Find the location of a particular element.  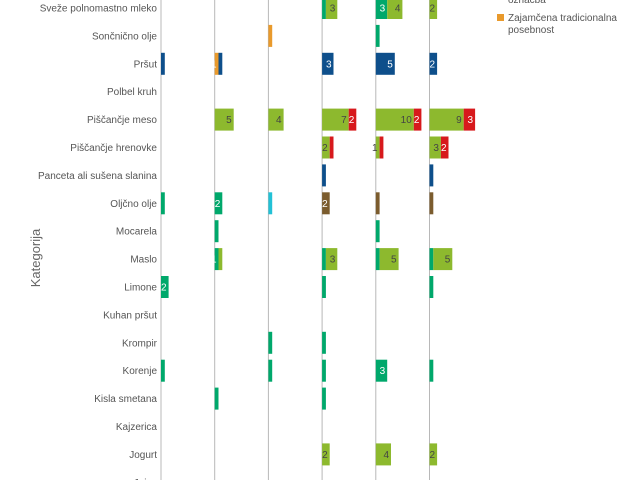

category-label: Piščančje meso is located at coordinates (122, 120).